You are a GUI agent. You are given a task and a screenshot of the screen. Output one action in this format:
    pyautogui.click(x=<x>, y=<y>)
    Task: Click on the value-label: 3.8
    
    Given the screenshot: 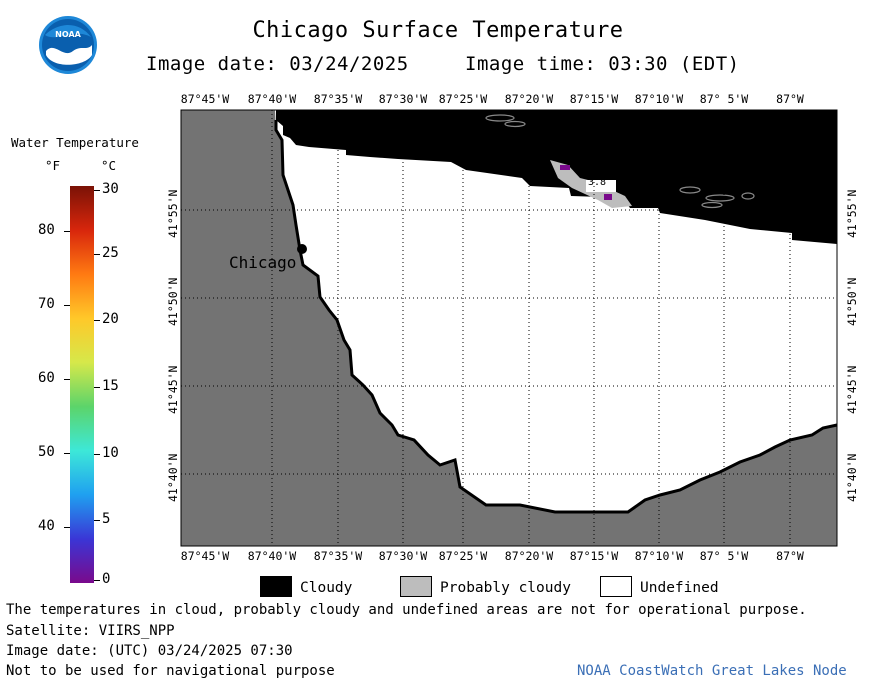 What is the action you would take?
    pyautogui.click(x=597, y=182)
    